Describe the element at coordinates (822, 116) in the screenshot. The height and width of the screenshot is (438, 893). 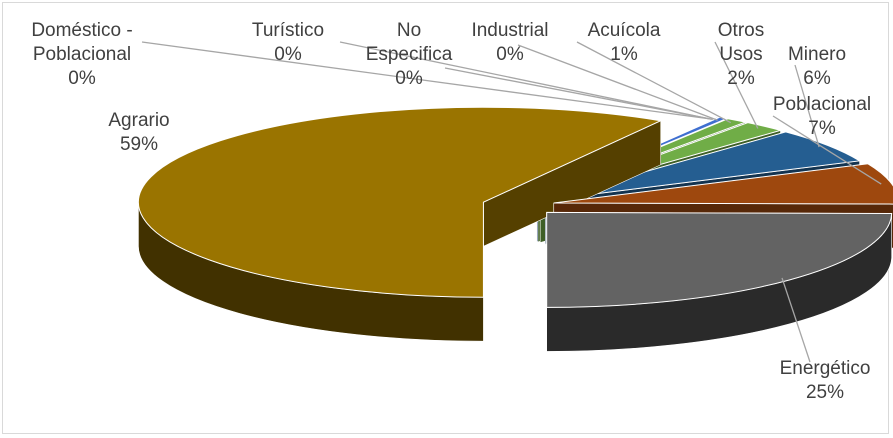
I see `slice-label: Poblacional 7%` at that location.